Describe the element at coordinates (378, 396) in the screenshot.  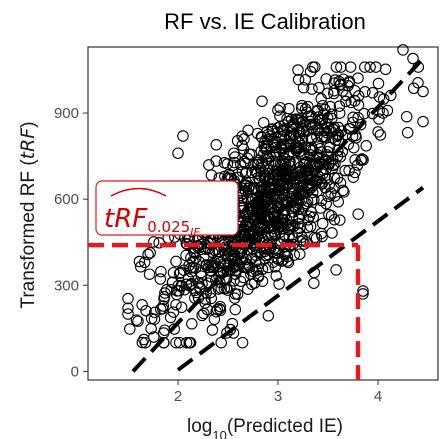
I see `x-tick-label: 4` at that location.